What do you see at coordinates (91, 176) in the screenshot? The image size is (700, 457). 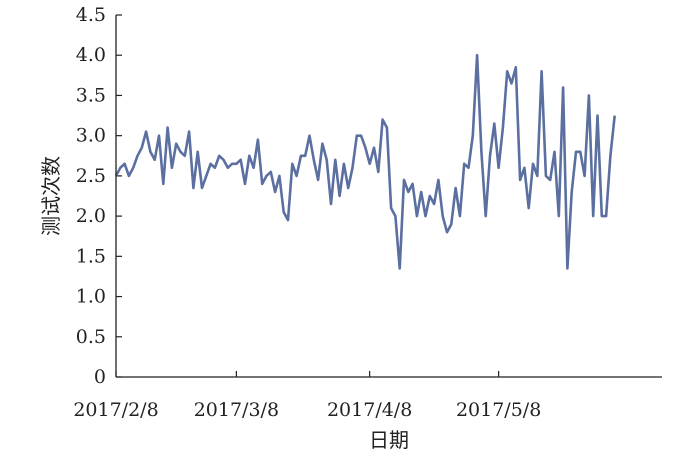 I see `y-tick-label: 2.5` at bounding box center [91, 176].